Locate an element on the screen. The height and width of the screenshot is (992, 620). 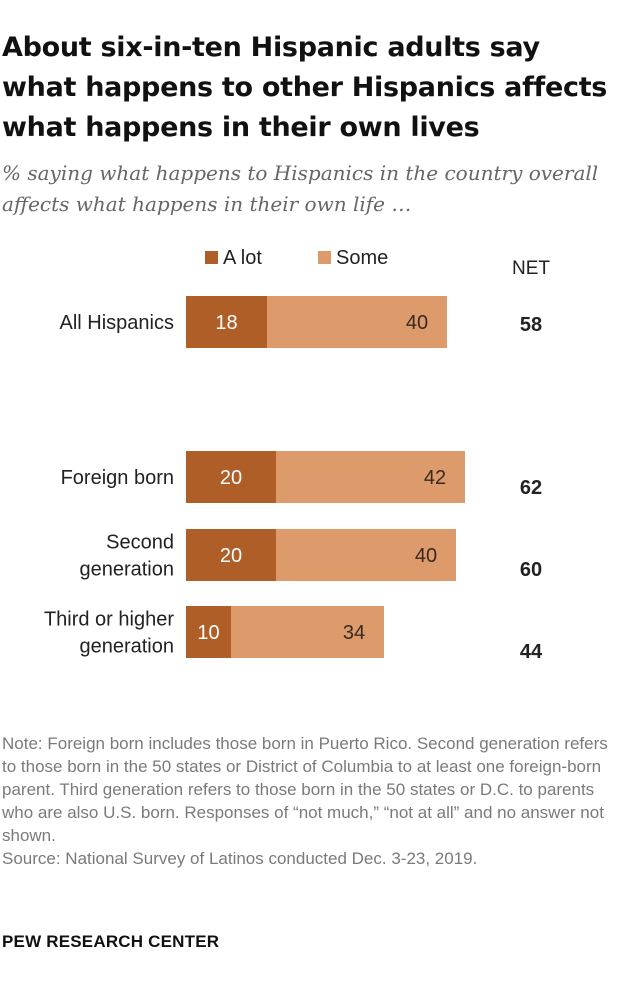
credit-label: PEW RESEARCH CENTER is located at coordinates (111, 941).